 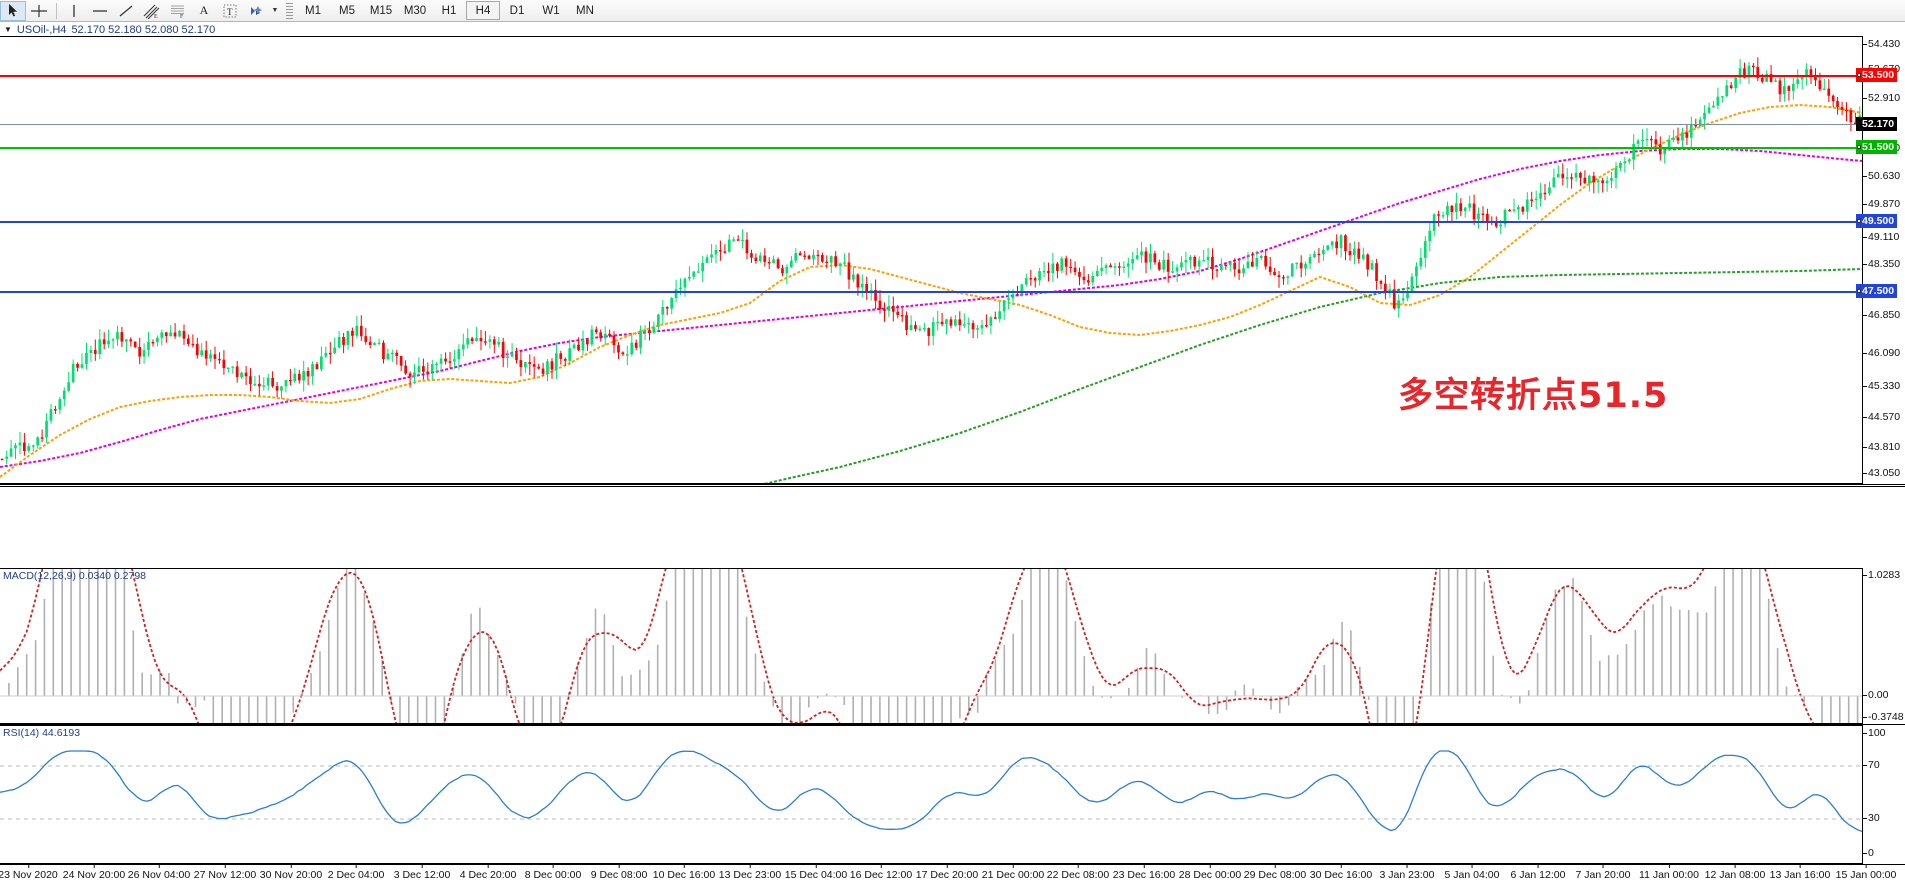 I want to click on price-tick: 49.110, so click(x=1881, y=237).